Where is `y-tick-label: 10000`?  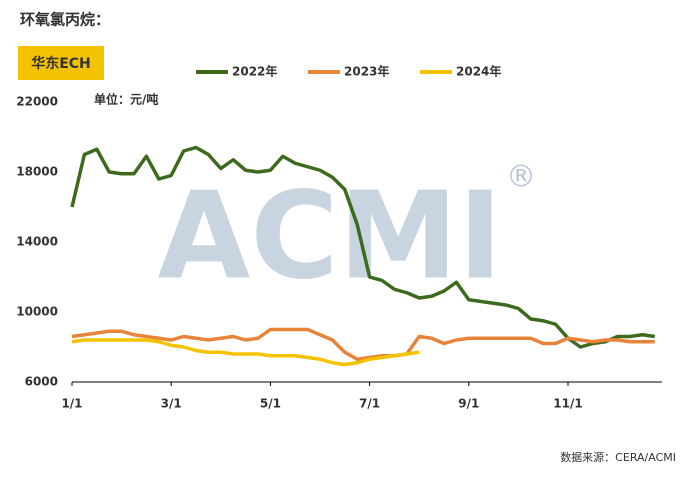 y-tick-label: 10000 is located at coordinates (37, 312).